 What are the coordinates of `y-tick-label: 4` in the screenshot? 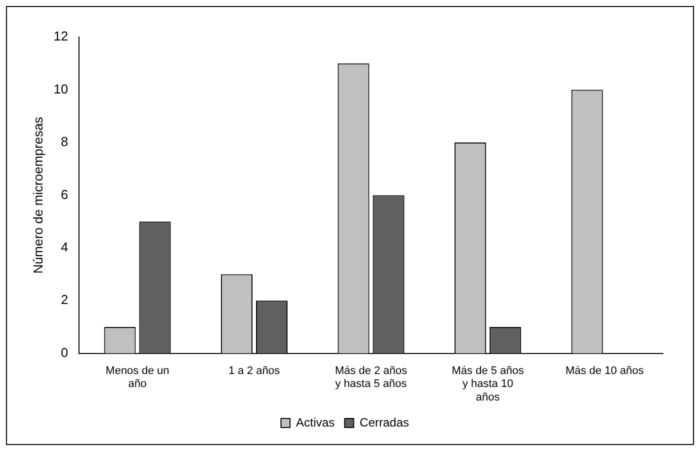 It's located at (64, 247).